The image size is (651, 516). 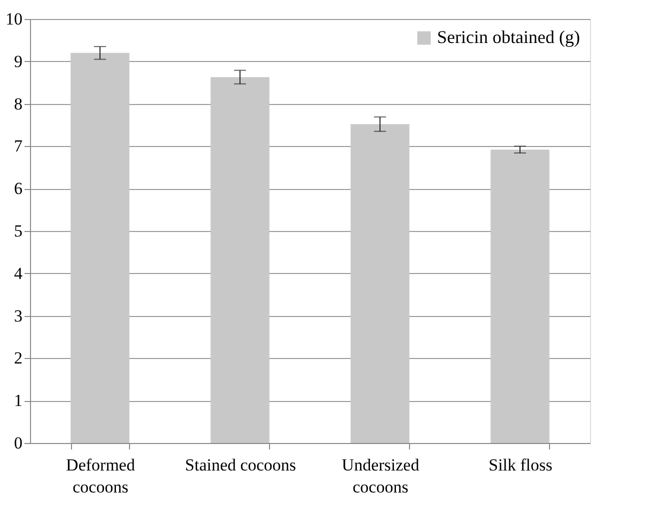 What do you see at coordinates (18, 104) in the screenshot?
I see `y-tick-label: 8` at bounding box center [18, 104].